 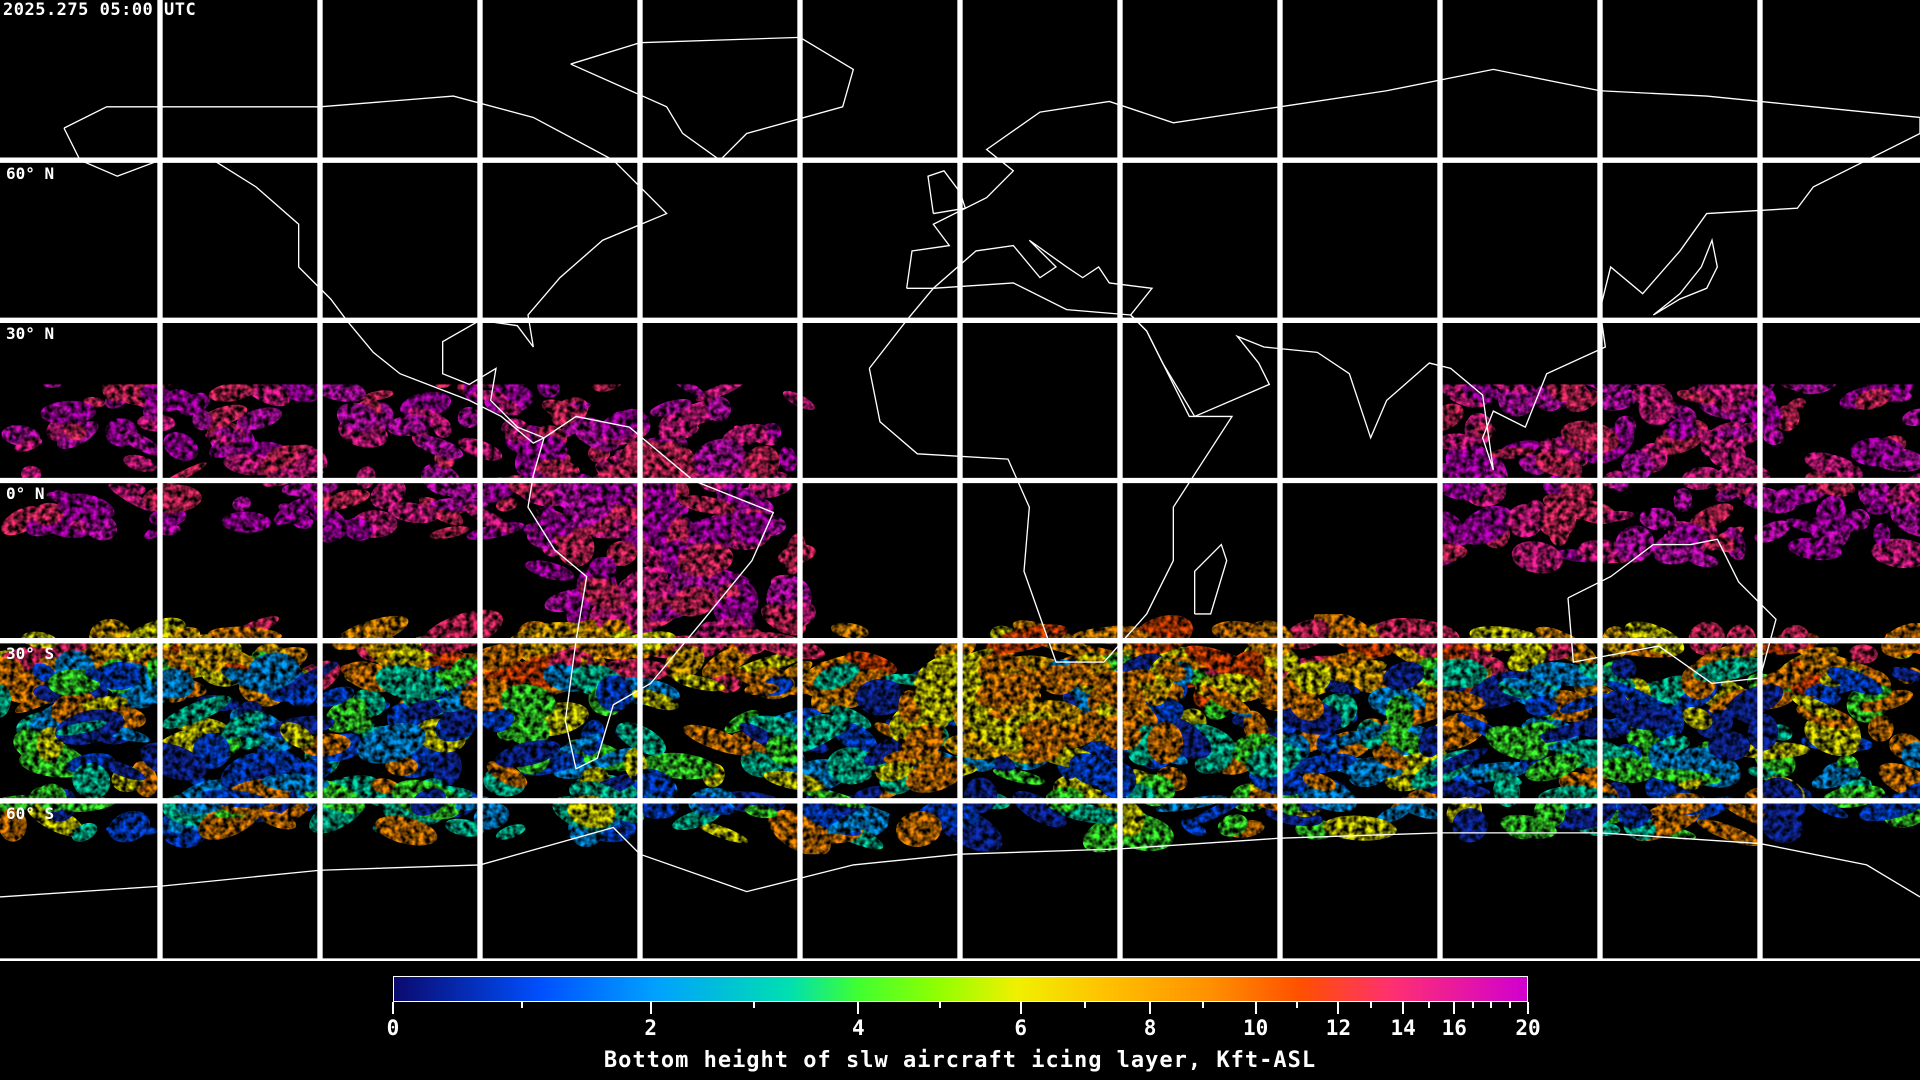 What do you see at coordinates (100, 10) in the screenshot?
I see `timestamp: 2025.275 05:00 UTC` at bounding box center [100, 10].